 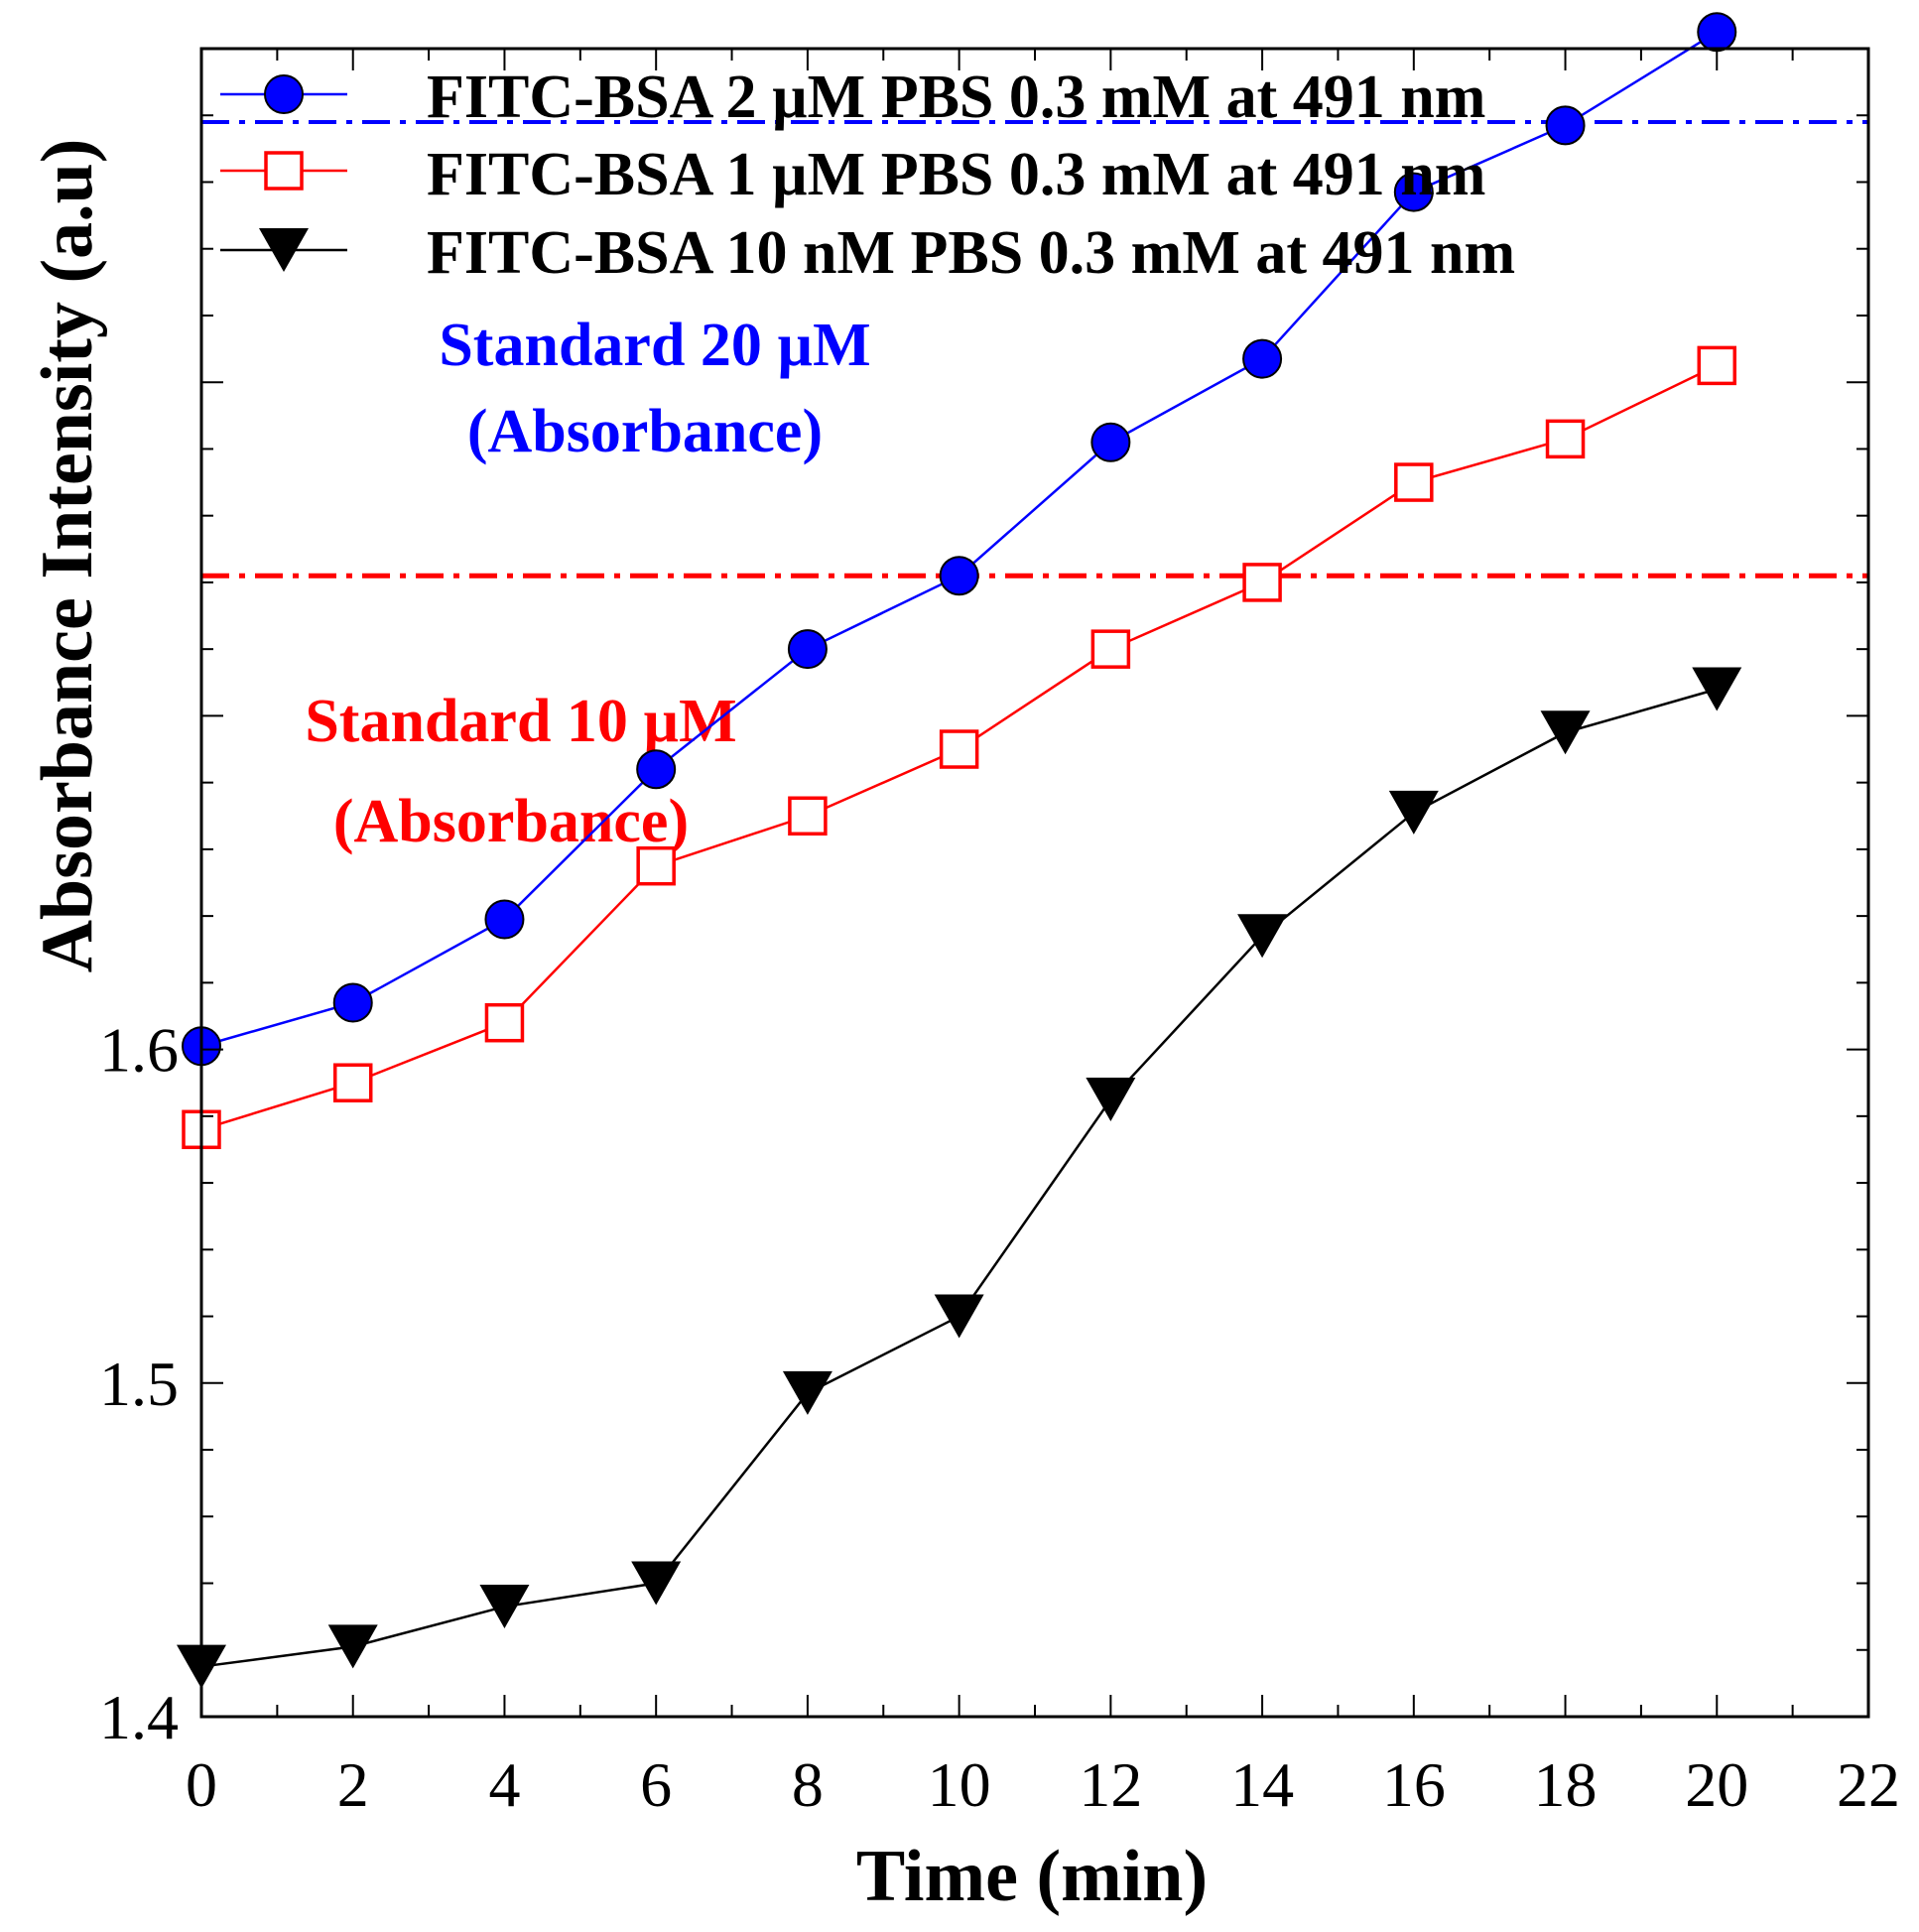 I want to click on x-axis-title: Time (min), so click(x=1032, y=1877).